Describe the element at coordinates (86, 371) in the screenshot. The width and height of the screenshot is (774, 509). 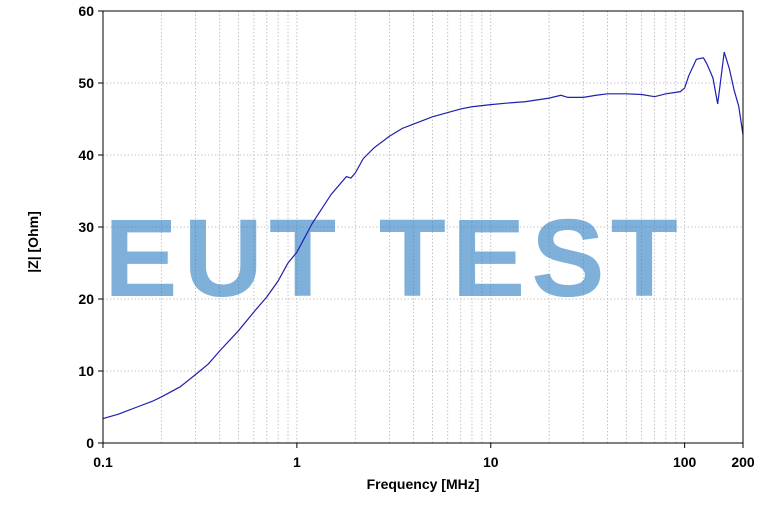
I see `y-tick-label: 10` at that location.